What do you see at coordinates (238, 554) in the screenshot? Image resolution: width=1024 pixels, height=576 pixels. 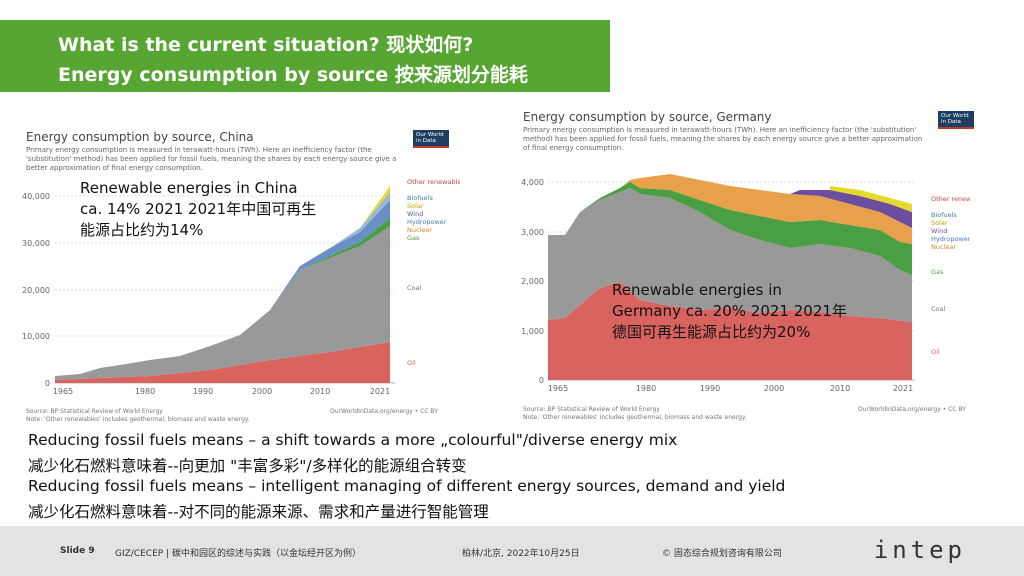 I see `footer-project: GIZ/CECEP | 碳中和园区的综述与实践（以金坛经开区为例）` at bounding box center [238, 554].